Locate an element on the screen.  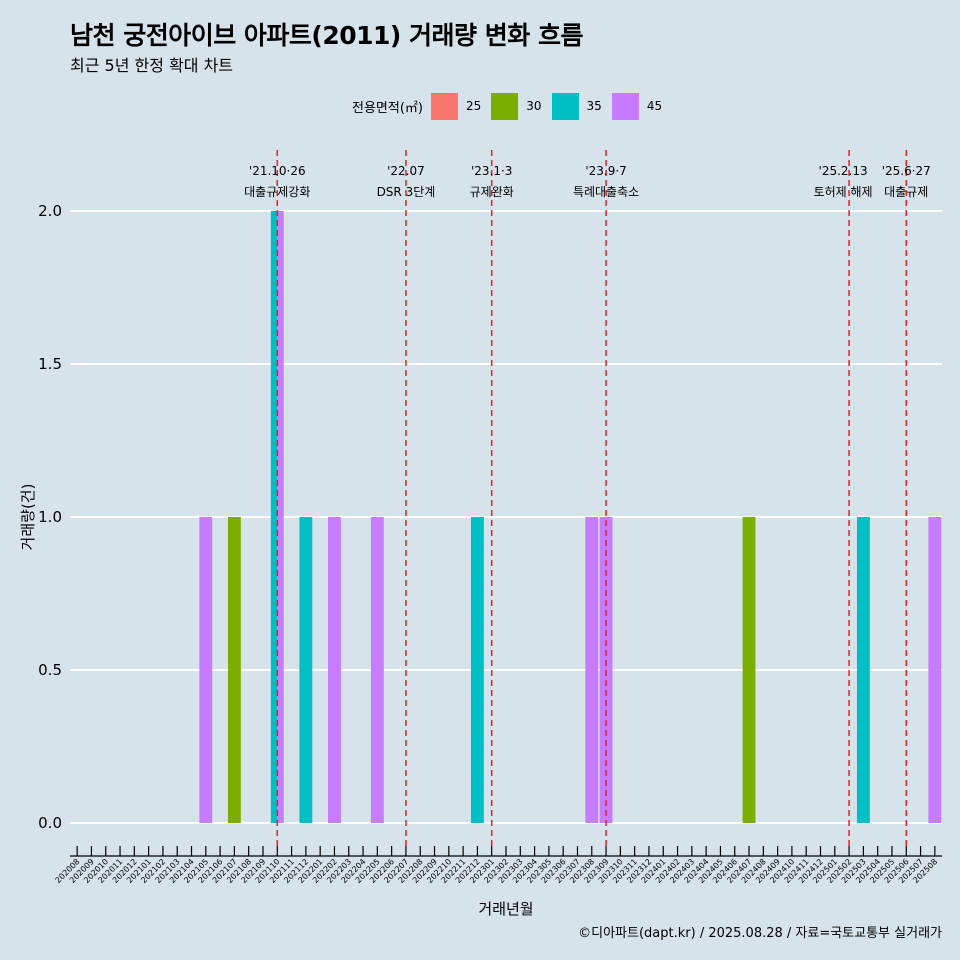
event-label: 대출규제 is located at coordinates (906, 192).